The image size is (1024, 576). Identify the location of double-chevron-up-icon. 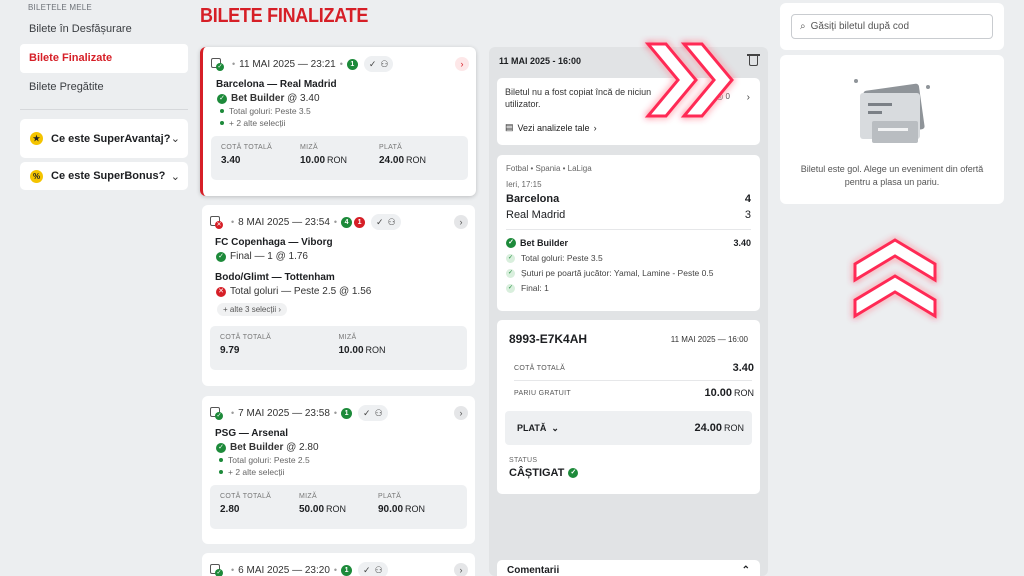
(895, 278).